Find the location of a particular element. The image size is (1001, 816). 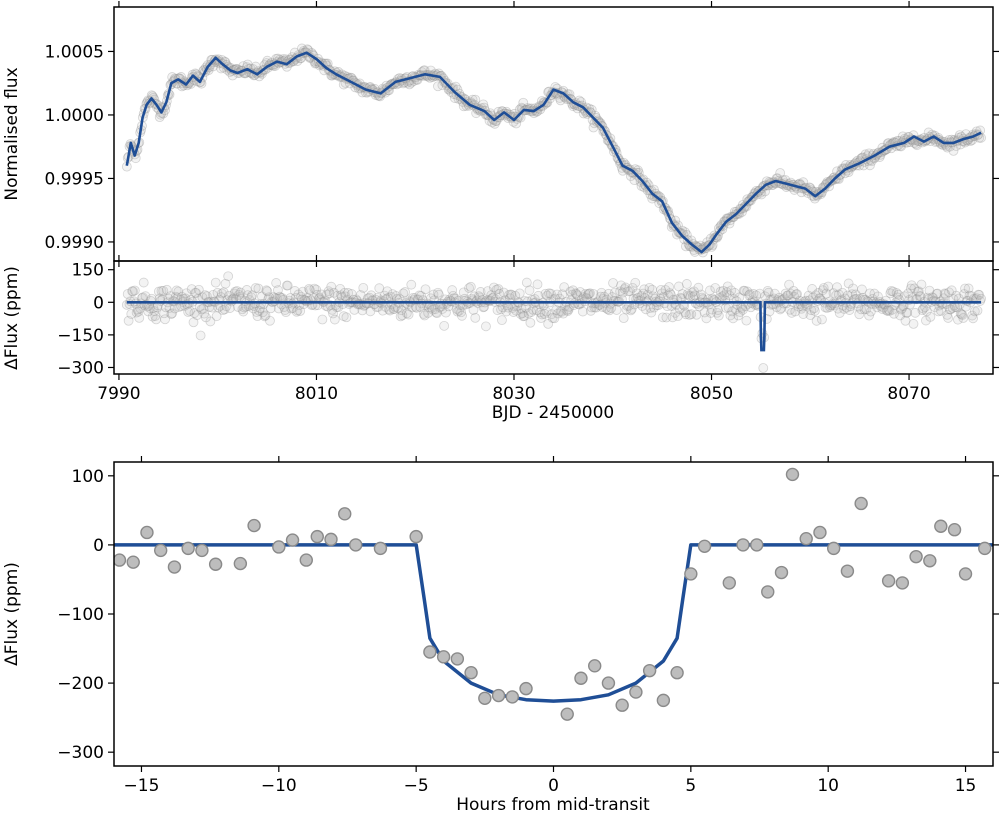

residual-model-line is located at coordinates (554, 326).